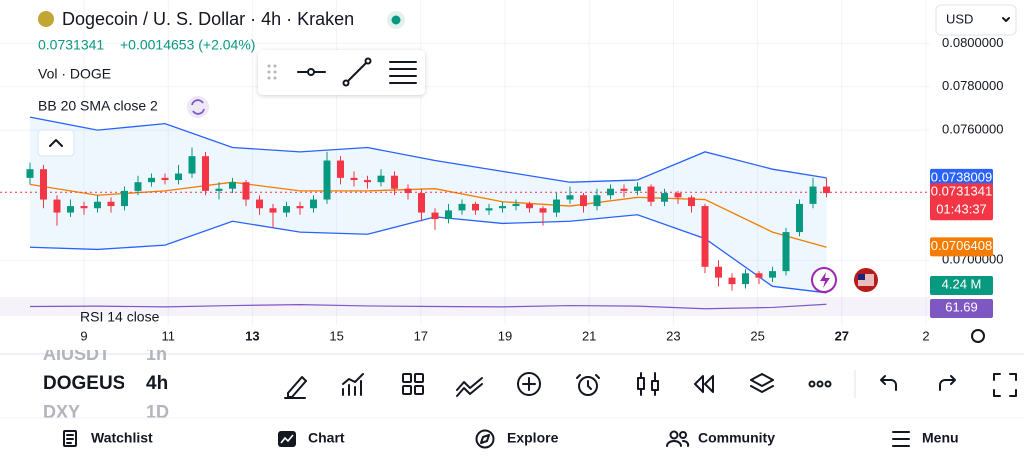 This screenshot has width=1024, height=466. Describe the element at coordinates (122, 438) in the screenshot. I see `nav-item: Watchlist` at that location.